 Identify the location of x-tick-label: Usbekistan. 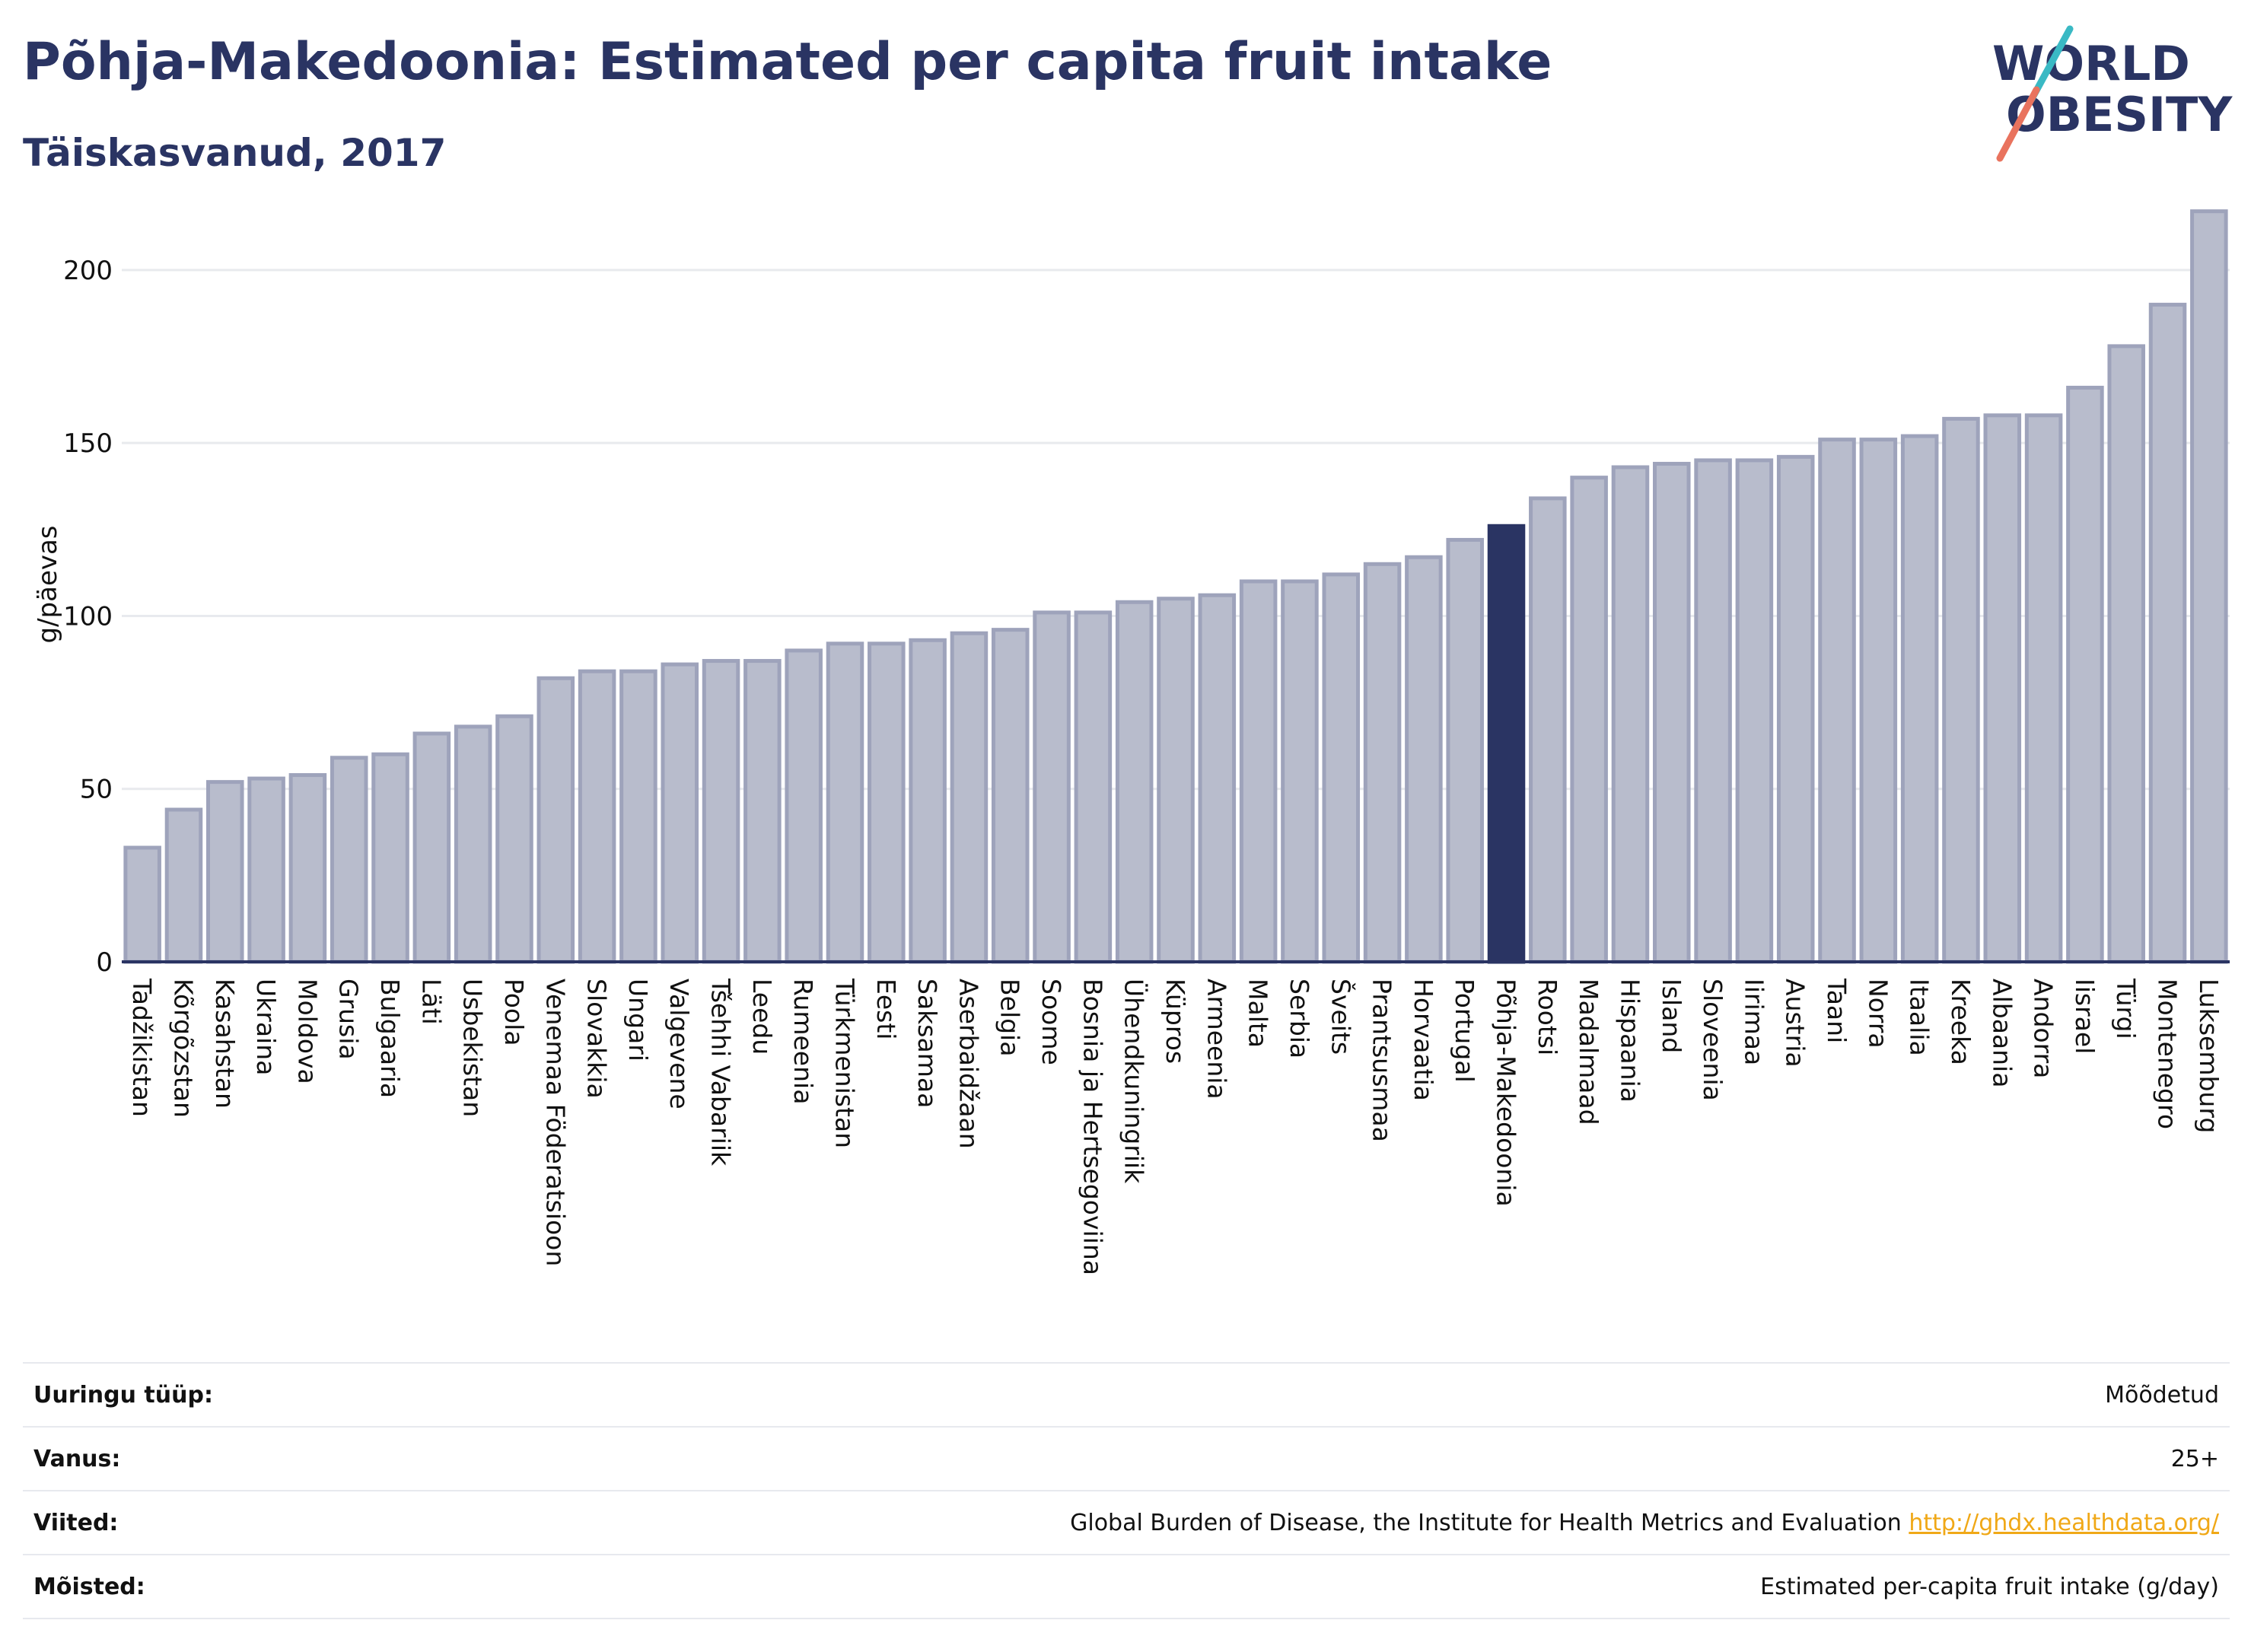
(473, 1048).